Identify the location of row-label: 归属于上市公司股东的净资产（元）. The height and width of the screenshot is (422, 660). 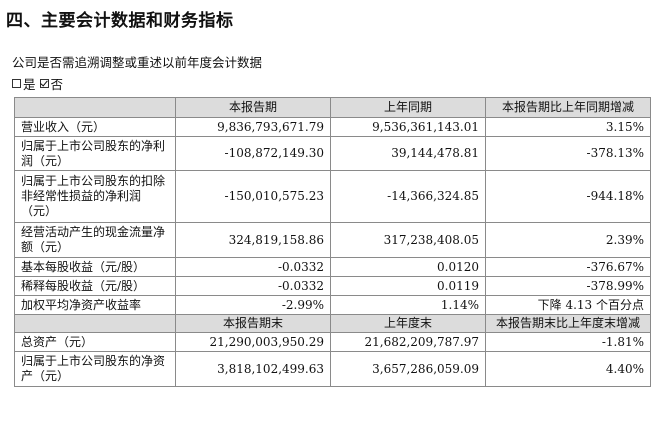
(95, 369).